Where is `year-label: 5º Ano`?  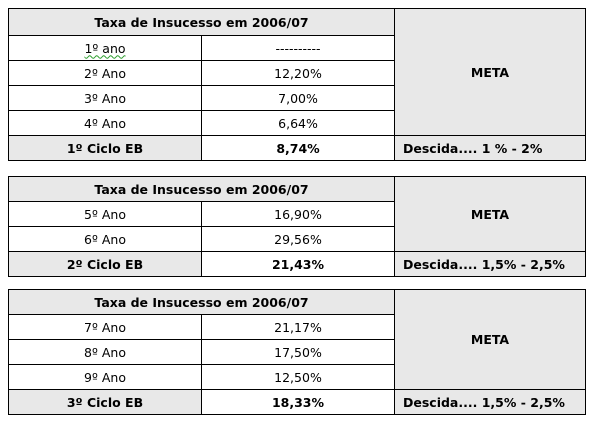
year-label: 5º Ano is located at coordinates (105, 214).